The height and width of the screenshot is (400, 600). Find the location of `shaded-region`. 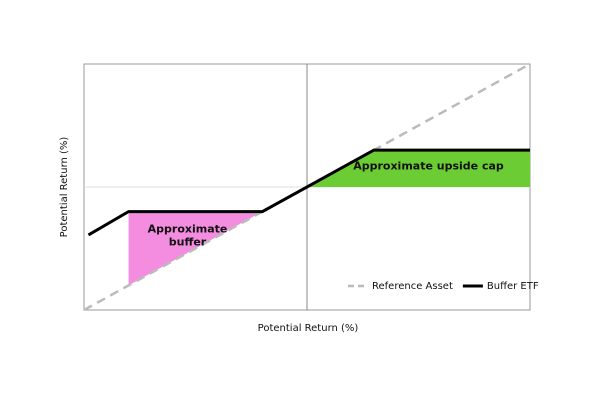

shaded-region is located at coordinates (418, 168).